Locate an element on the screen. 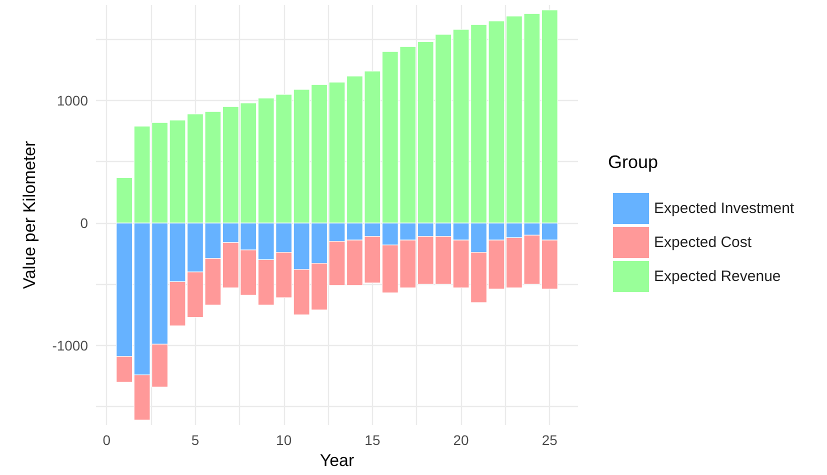  x-tick-label: 0 is located at coordinates (106, 440).